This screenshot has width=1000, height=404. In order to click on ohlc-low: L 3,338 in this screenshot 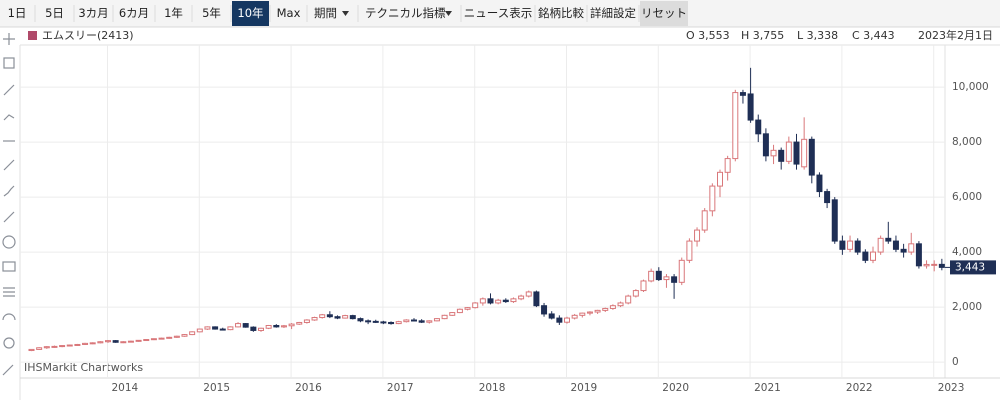, I will do `click(817, 35)`.